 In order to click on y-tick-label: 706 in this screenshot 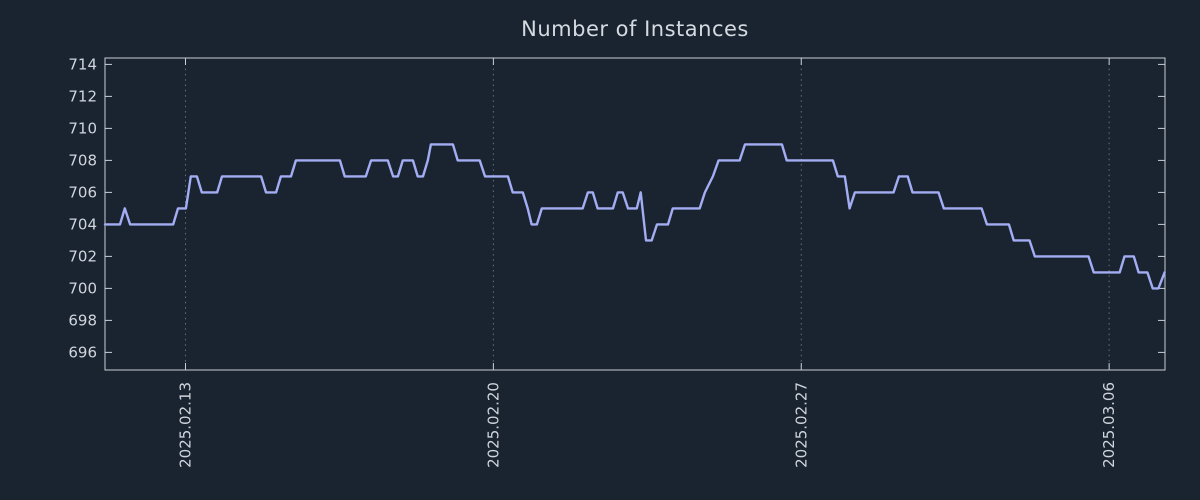, I will do `click(82, 192)`.